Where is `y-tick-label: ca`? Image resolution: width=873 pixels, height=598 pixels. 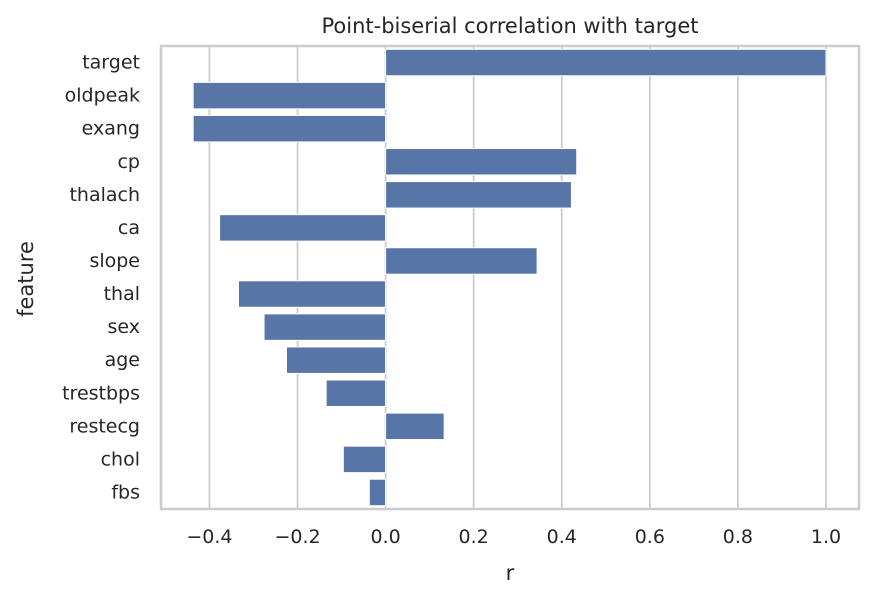
y-tick-label: ca is located at coordinates (129, 228).